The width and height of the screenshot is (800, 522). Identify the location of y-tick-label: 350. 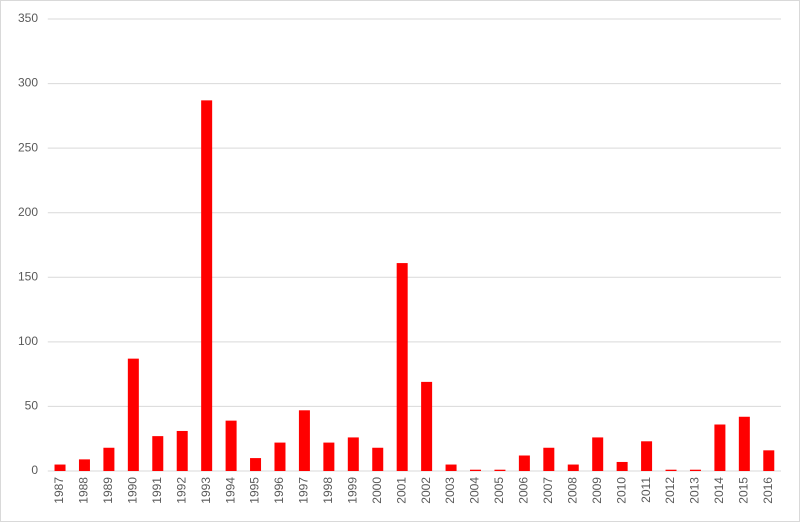
(28, 18).